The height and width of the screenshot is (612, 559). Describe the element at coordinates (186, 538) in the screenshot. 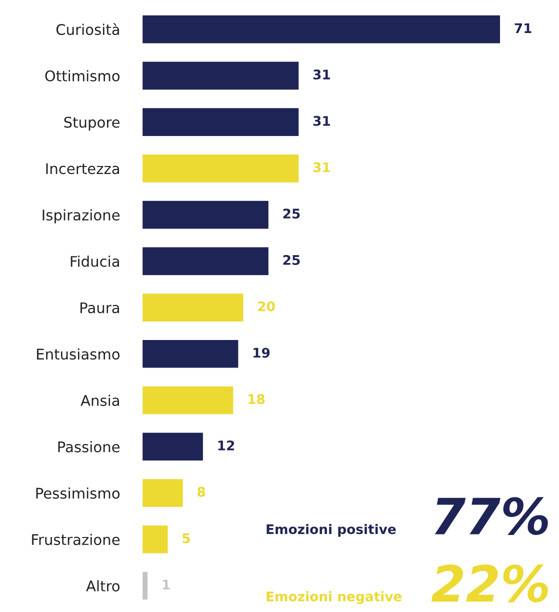

I see `data-label: 5` at that location.